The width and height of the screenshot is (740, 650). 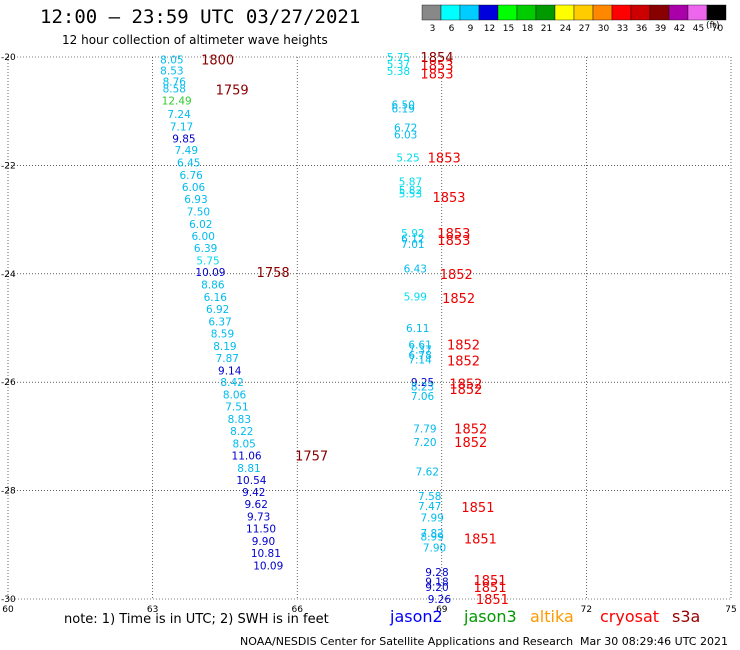 I want to click on wave-height-value: 9.26, so click(x=440, y=600).